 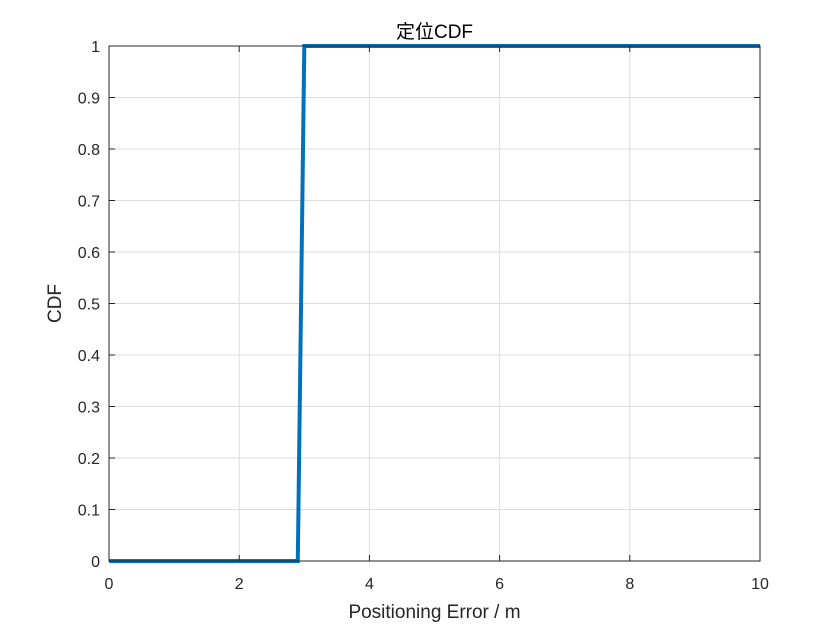 I want to click on x-tick-label: 2, so click(x=239, y=584).